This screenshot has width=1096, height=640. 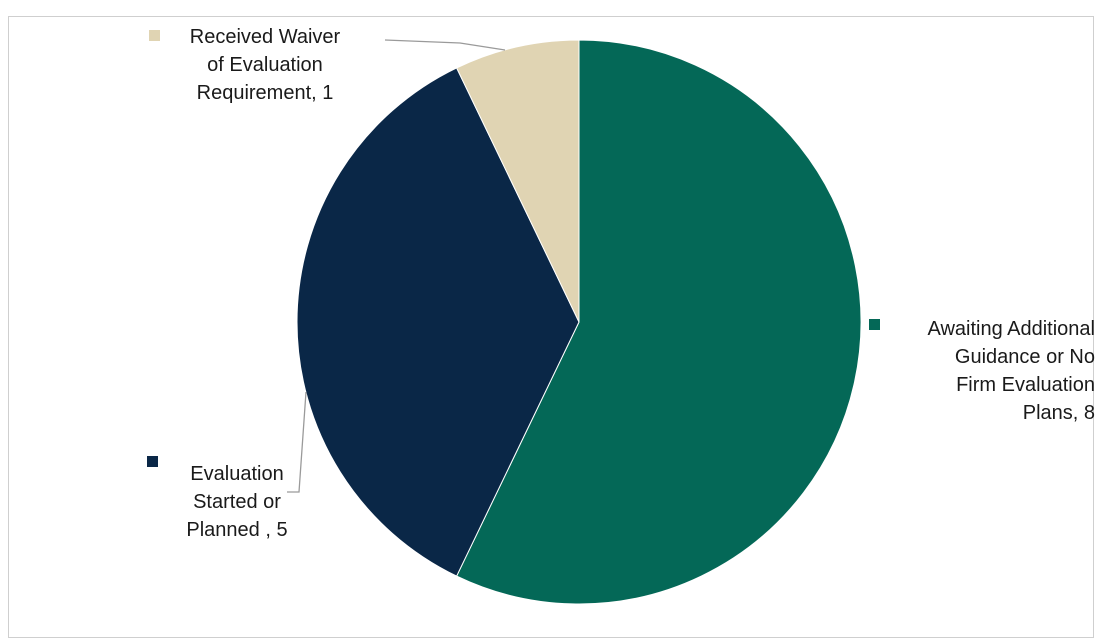 What do you see at coordinates (1025, 357) in the screenshot?
I see `data-label-0-line-1: Guidance or No` at bounding box center [1025, 357].